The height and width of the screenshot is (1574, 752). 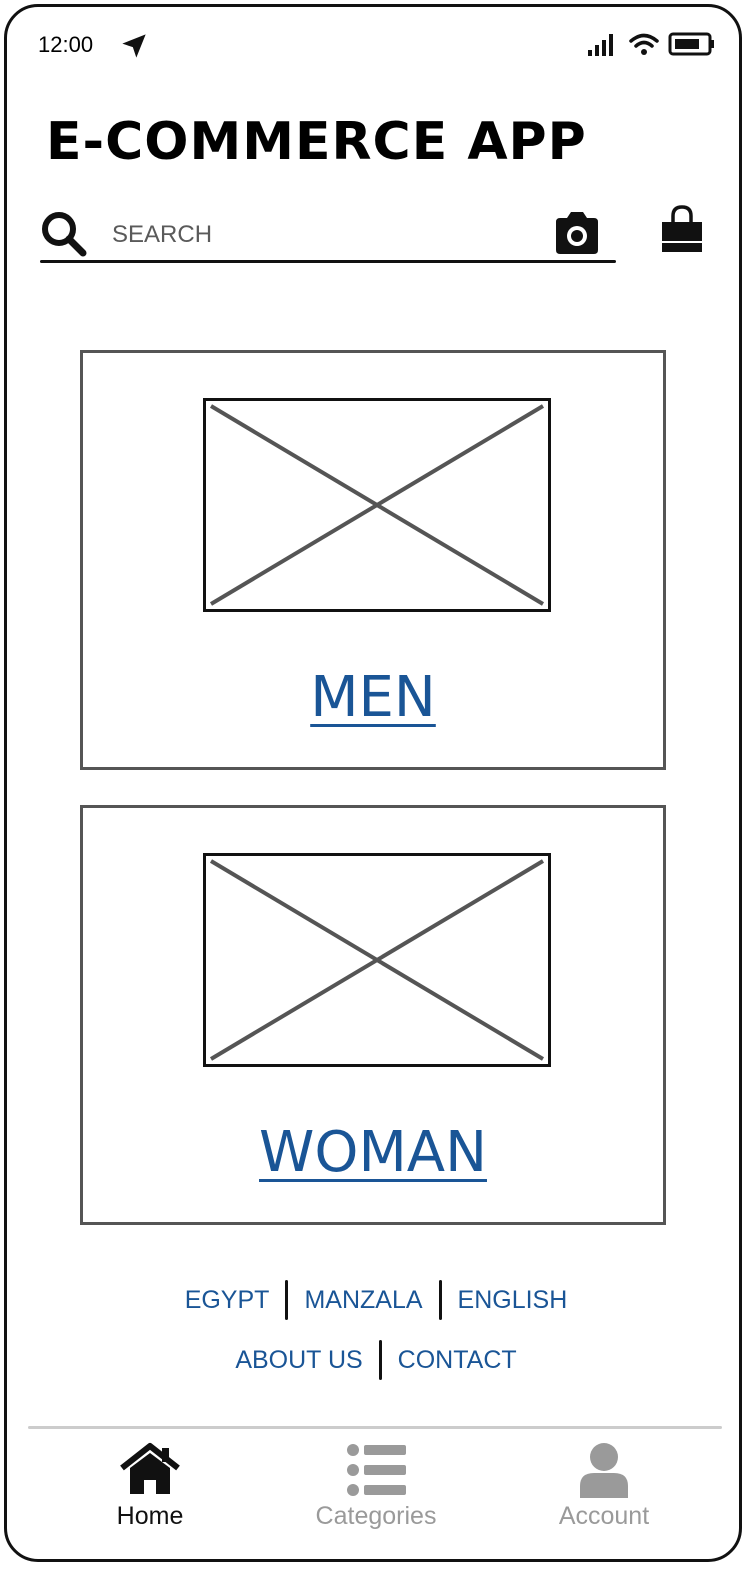 What do you see at coordinates (134, 46) in the screenshot?
I see `location-arrow-icon` at bounding box center [134, 46].